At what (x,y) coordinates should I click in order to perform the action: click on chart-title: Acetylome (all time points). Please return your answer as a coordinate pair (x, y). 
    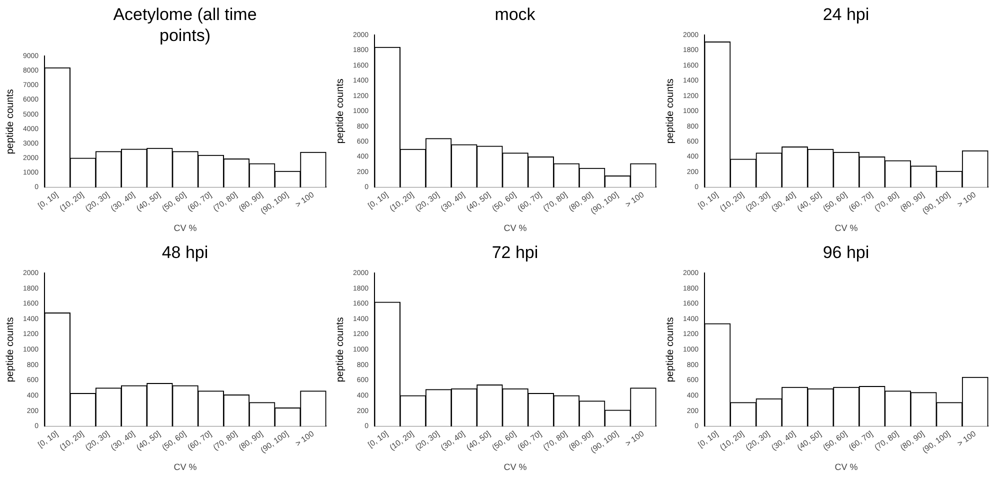
    Looking at the image, I should click on (185, 25).